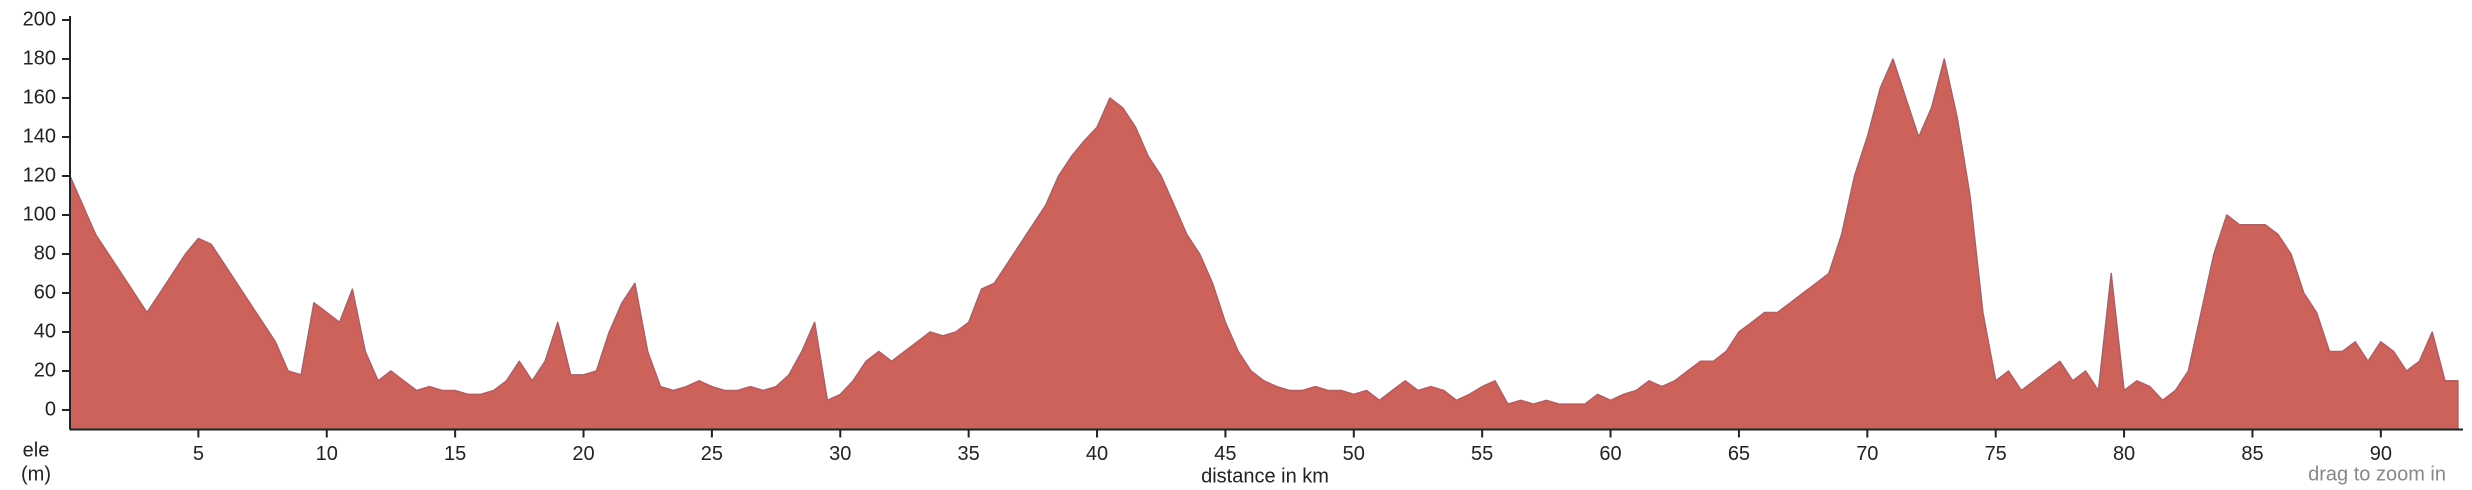 This screenshot has width=2472, height=490. What do you see at coordinates (2377, 474) in the screenshot?
I see `zoom-hint: drag to zoom in` at bounding box center [2377, 474].